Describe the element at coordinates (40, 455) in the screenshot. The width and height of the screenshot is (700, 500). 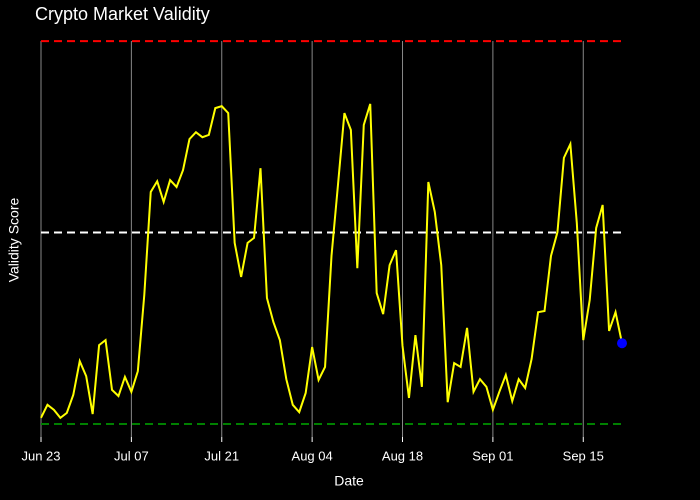
I see `x-tick-label: Jun 23` at that location.